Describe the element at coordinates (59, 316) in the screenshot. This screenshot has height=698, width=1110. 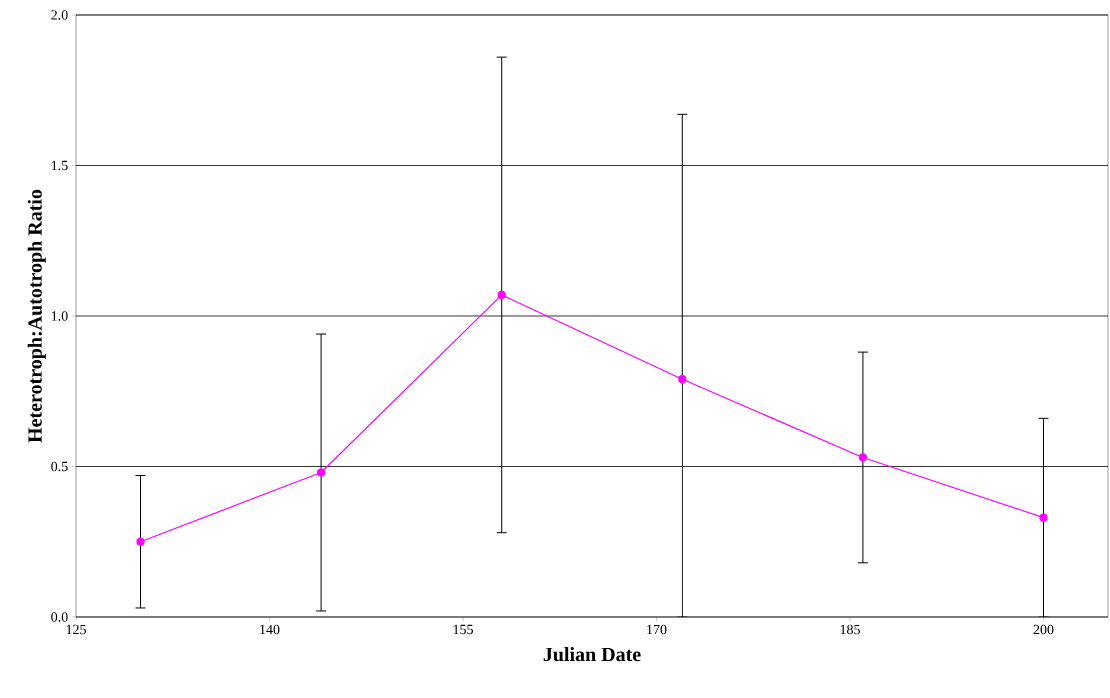
I see `y-tick-label: 1.0` at that location.